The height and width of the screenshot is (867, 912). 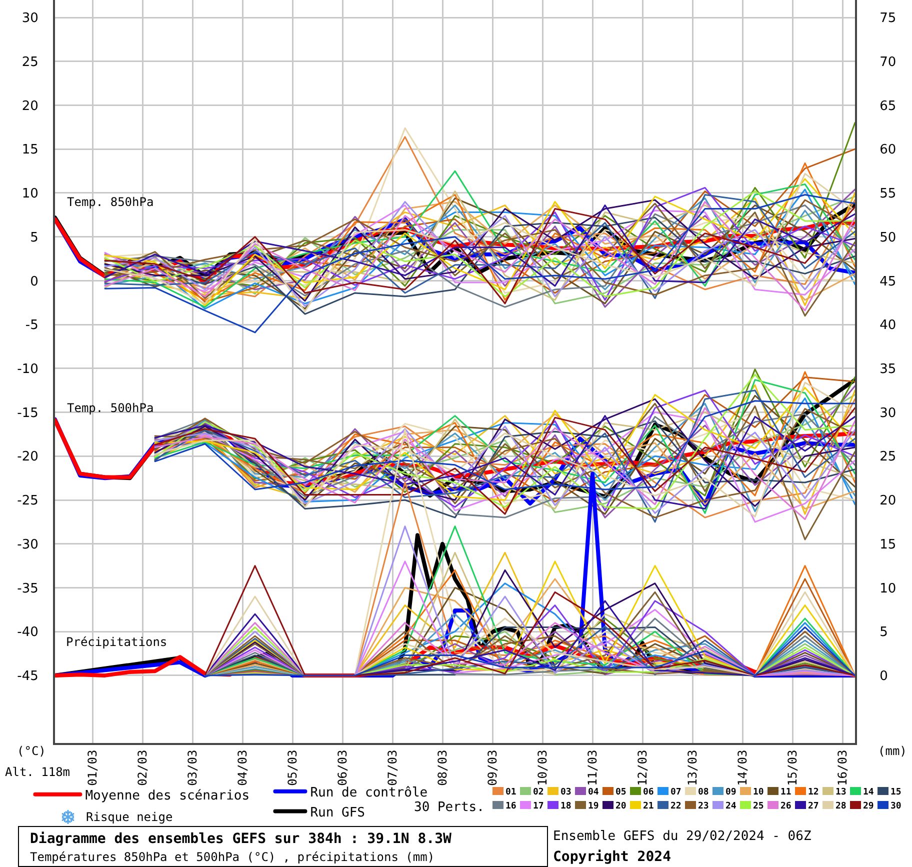 What do you see at coordinates (676, 793) in the screenshot?
I see `legend-label: 07` at bounding box center [676, 793].